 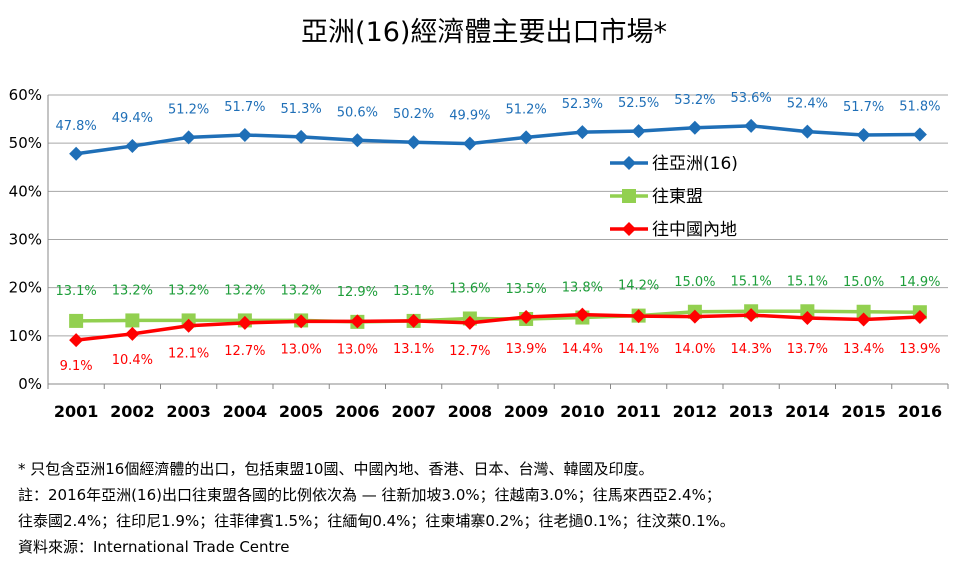 I want to click on data-label: 12.1%, so click(x=188, y=354).